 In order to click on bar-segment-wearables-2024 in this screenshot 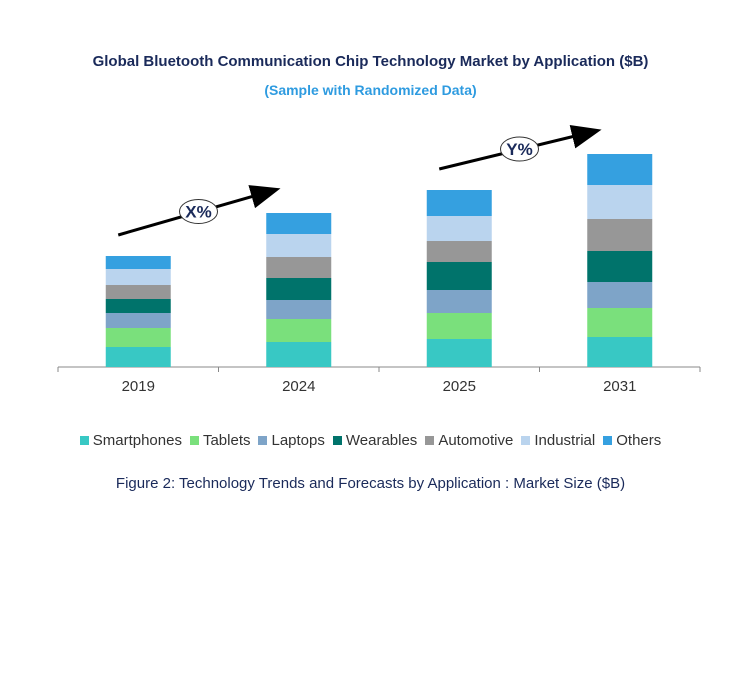, I will do `click(299, 289)`.